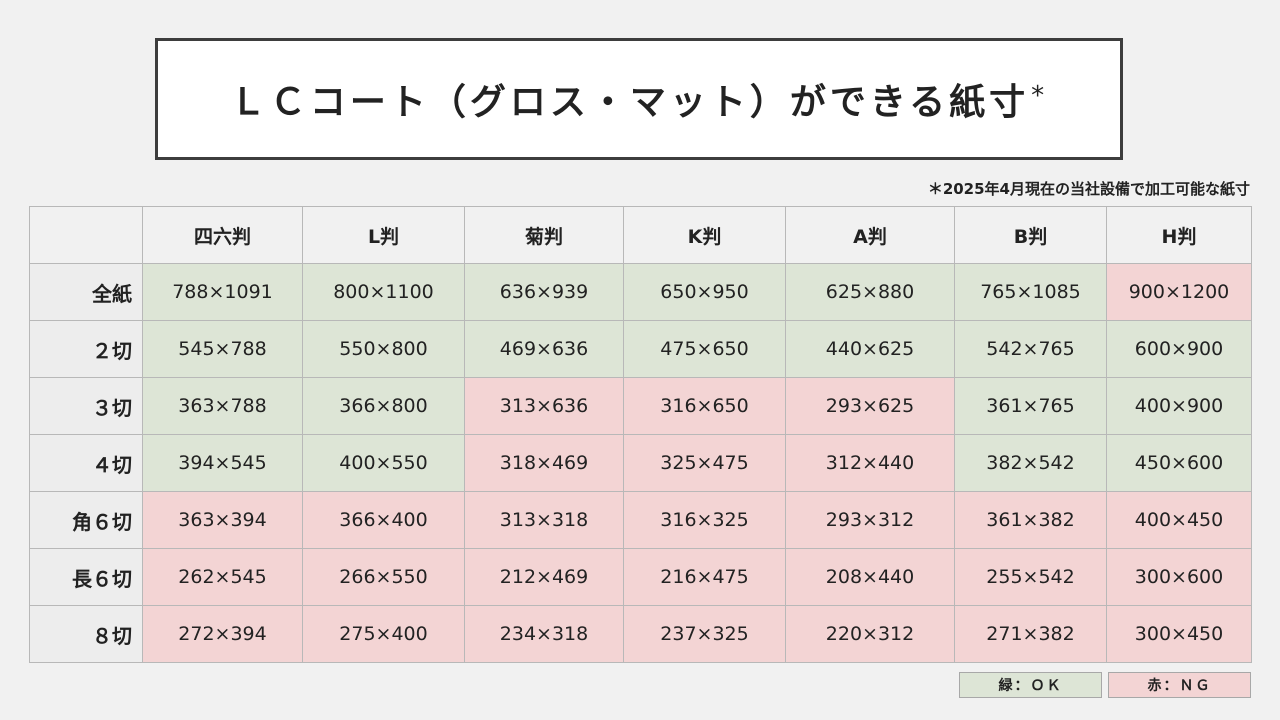  Describe the element at coordinates (383, 520) in the screenshot. I see `size-cell-ng: 366×400` at that location.